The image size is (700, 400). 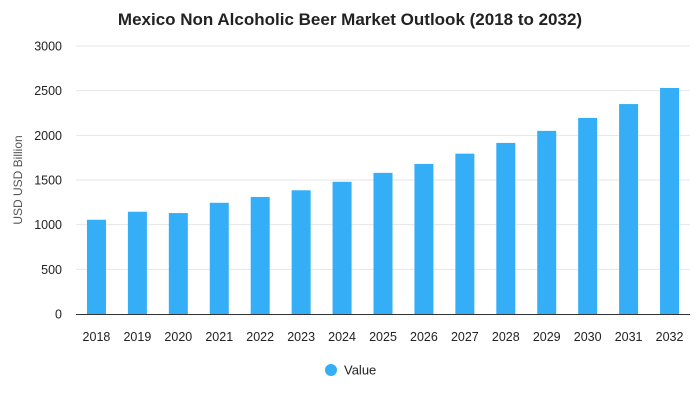 I want to click on bar-2021, so click(x=219, y=258).